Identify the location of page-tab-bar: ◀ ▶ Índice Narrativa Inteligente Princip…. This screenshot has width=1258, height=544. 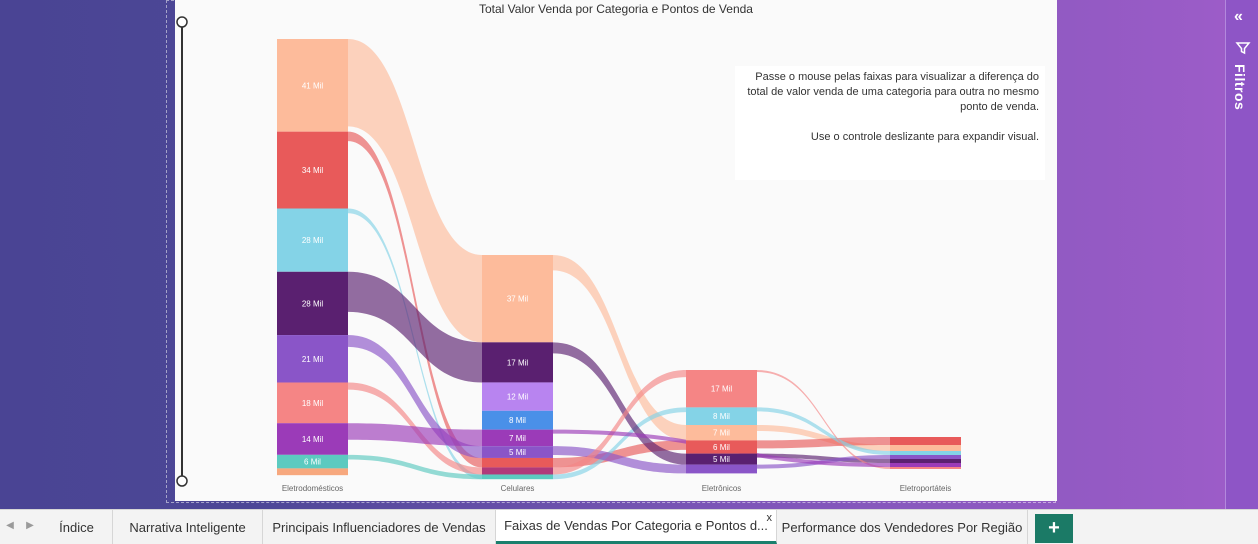
(629, 526).